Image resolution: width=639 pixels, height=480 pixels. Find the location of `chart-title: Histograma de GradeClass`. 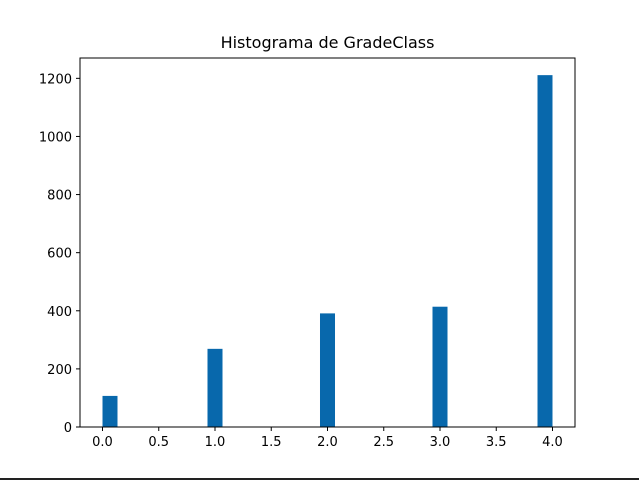

chart-title: Histograma de GradeClass is located at coordinates (328, 42).